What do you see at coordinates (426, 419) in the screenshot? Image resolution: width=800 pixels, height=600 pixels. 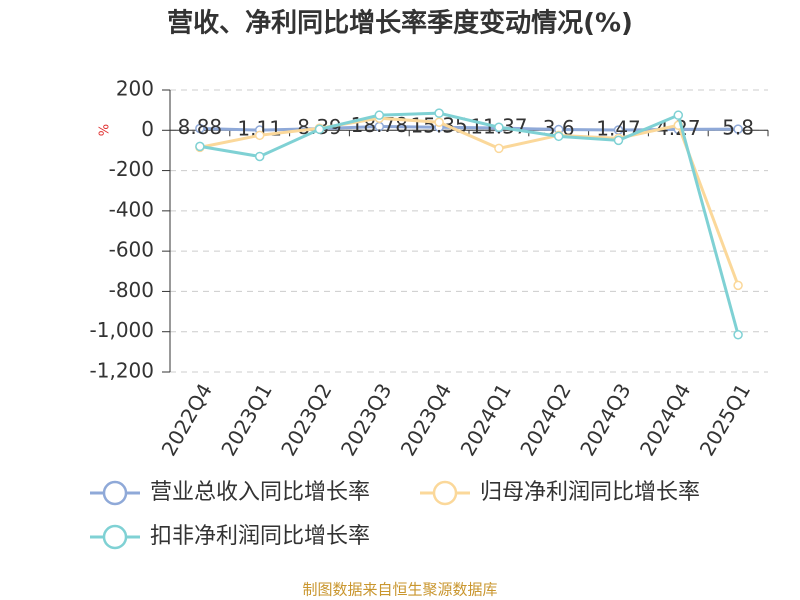 I see `x-tick-label: 2023Q4` at bounding box center [426, 419].